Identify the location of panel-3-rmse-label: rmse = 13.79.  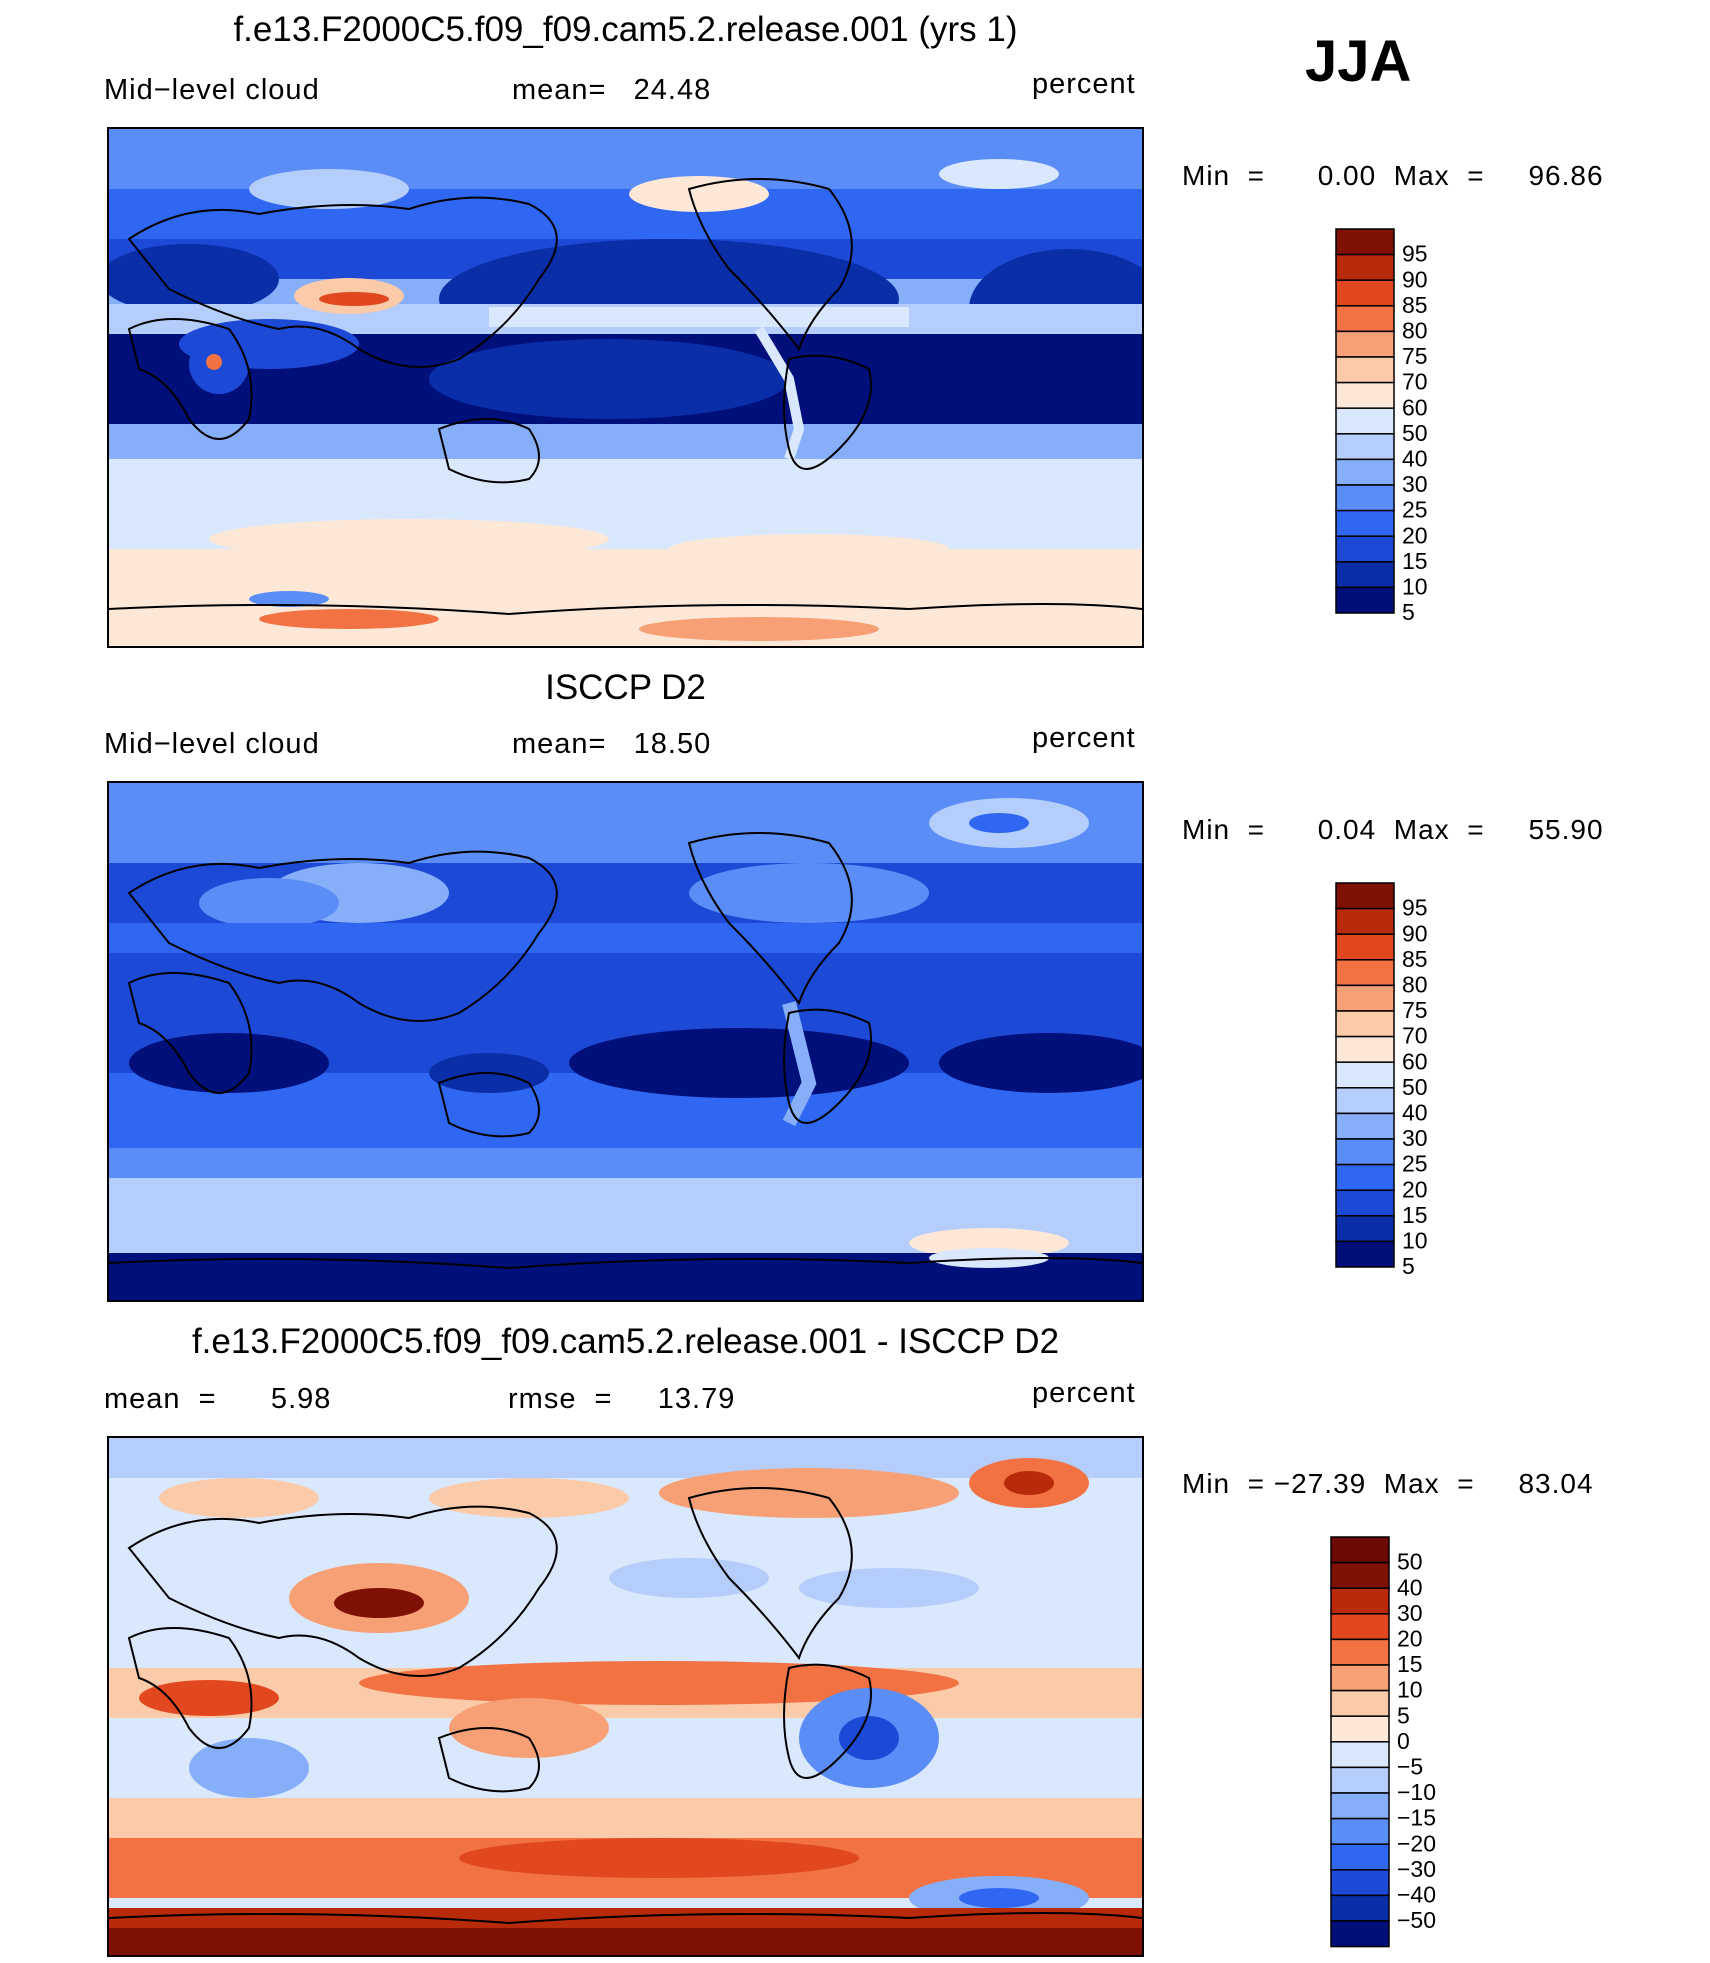
(622, 1399).